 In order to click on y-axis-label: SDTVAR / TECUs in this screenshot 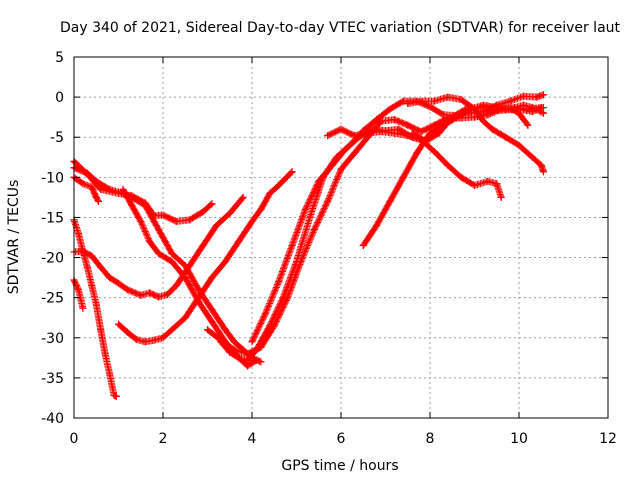, I will do `click(14, 237)`.